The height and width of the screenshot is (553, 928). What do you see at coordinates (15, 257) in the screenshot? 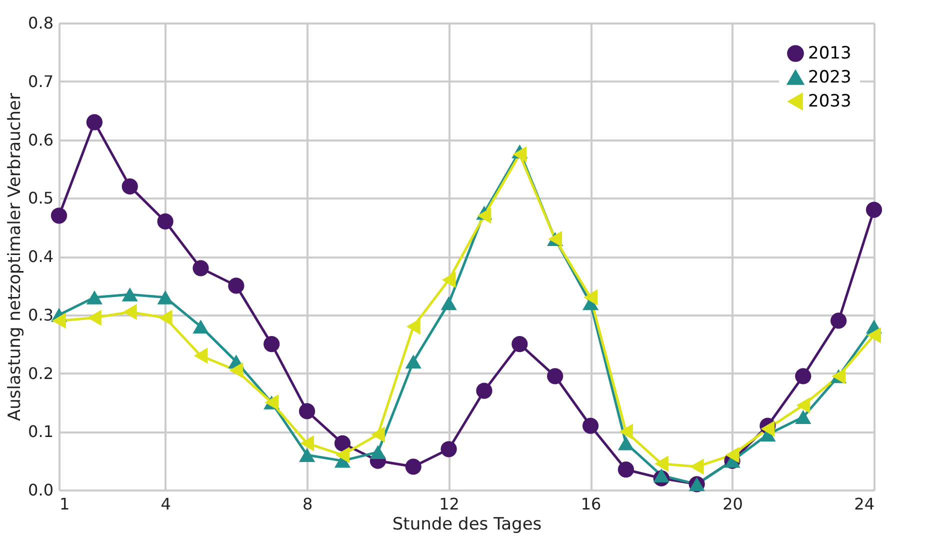
I see `y-axis-title: Auslastung netzoptimaler Verbraucher` at bounding box center [15, 257].